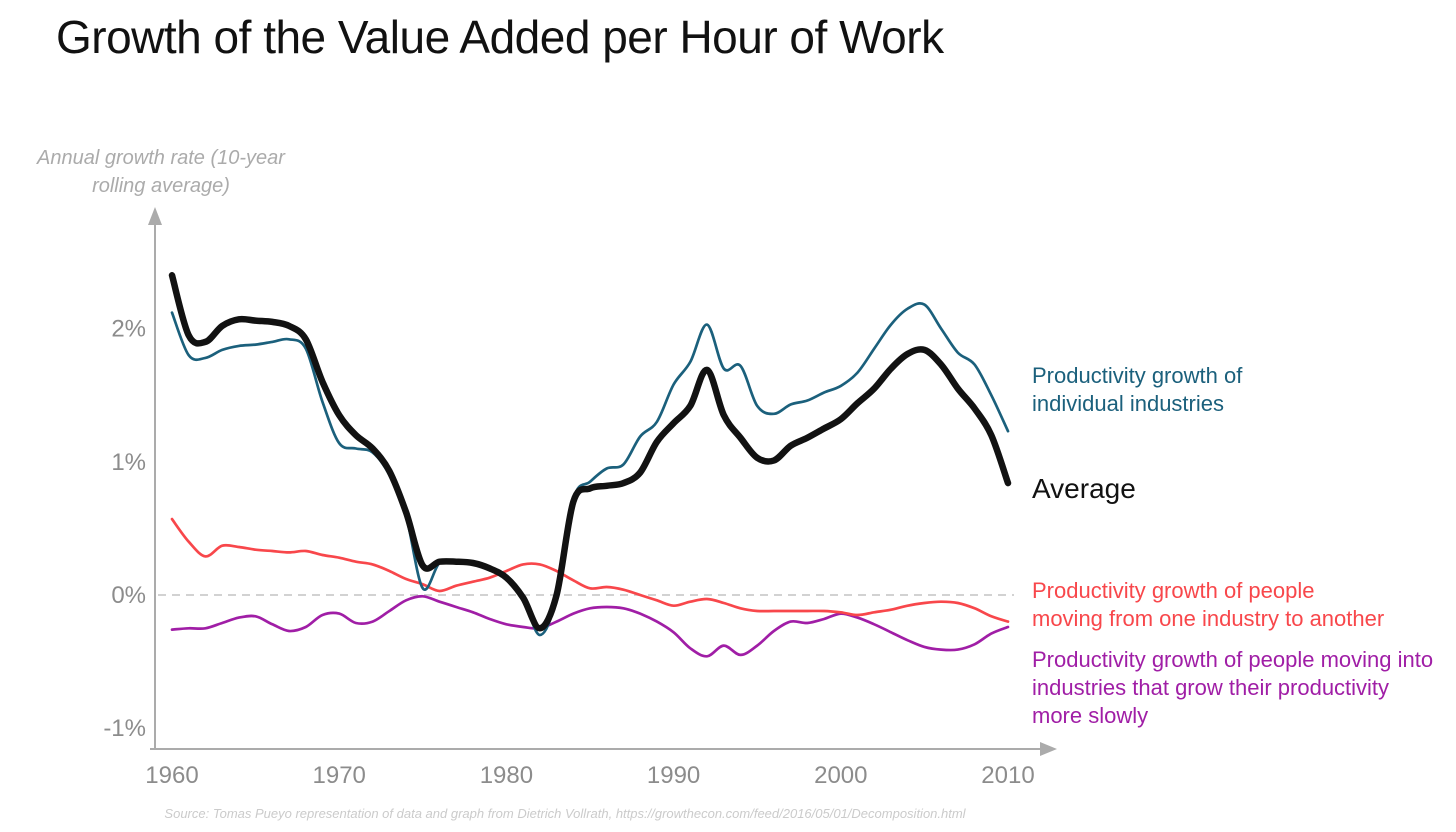 The image size is (1456, 832). I want to click on y-tick-label: 2%, so click(128, 329).